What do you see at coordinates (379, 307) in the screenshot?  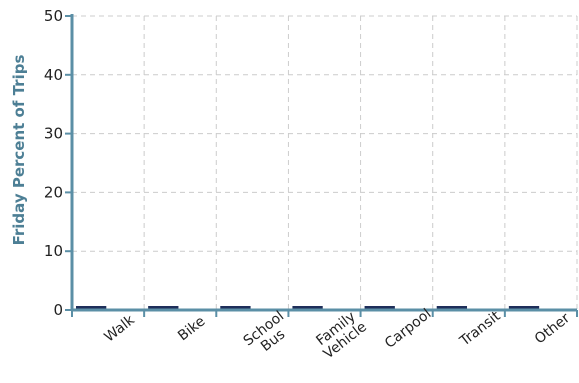 I see `bar-carpool` at bounding box center [379, 307].